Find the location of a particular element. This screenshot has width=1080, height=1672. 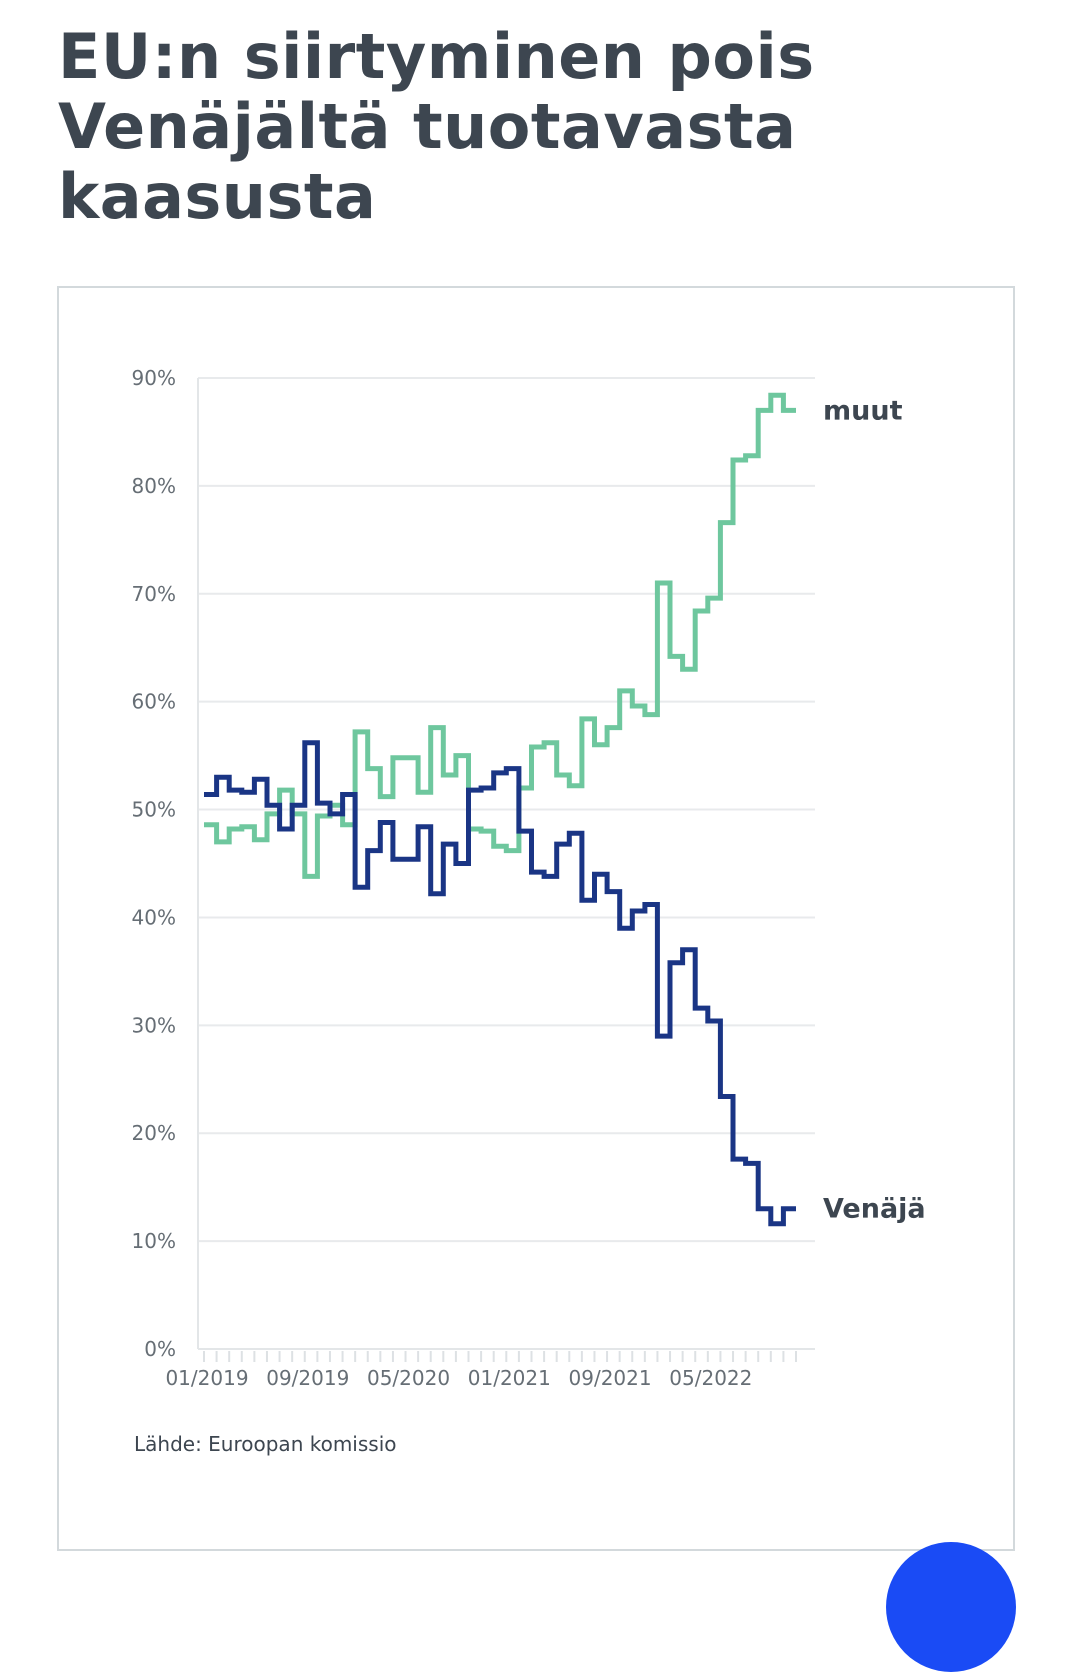

y-tick-label: 70% is located at coordinates (154, 594).